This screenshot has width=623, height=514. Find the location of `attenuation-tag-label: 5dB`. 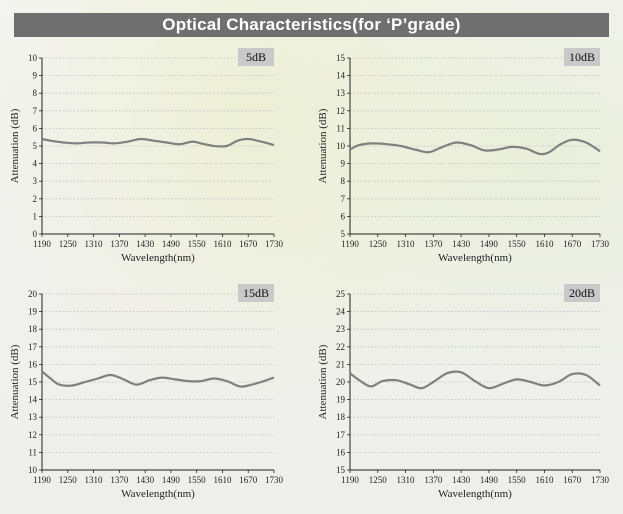

attenuation-tag-label: 5dB is located at coordinates (256, 57).